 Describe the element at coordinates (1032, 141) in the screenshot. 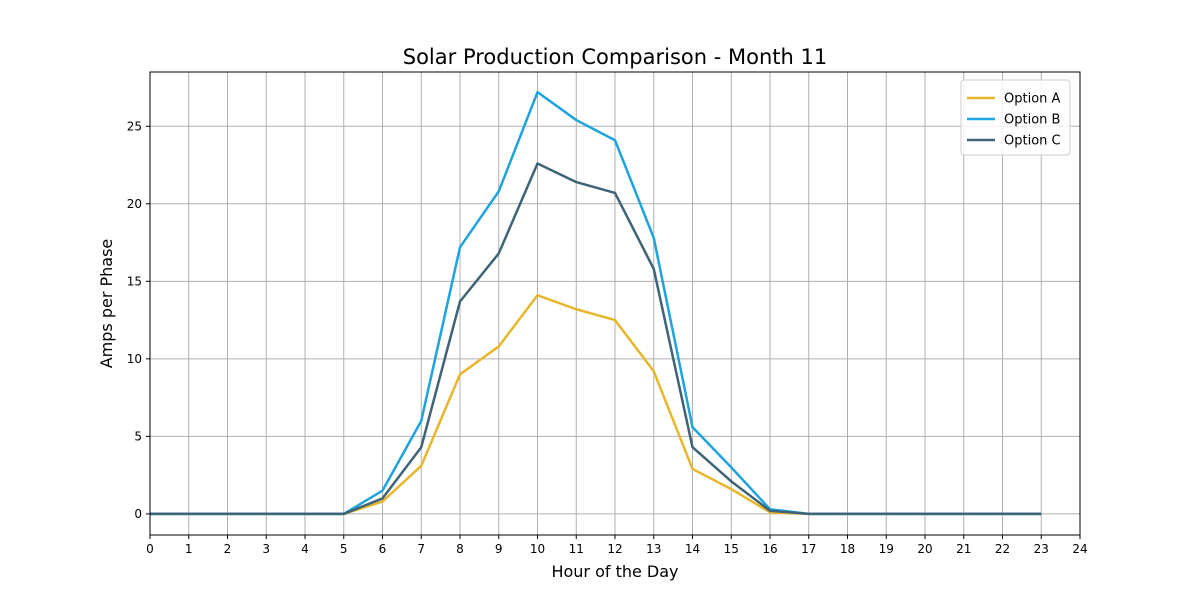

I see `legend-label-option-c: Option C` at that location.